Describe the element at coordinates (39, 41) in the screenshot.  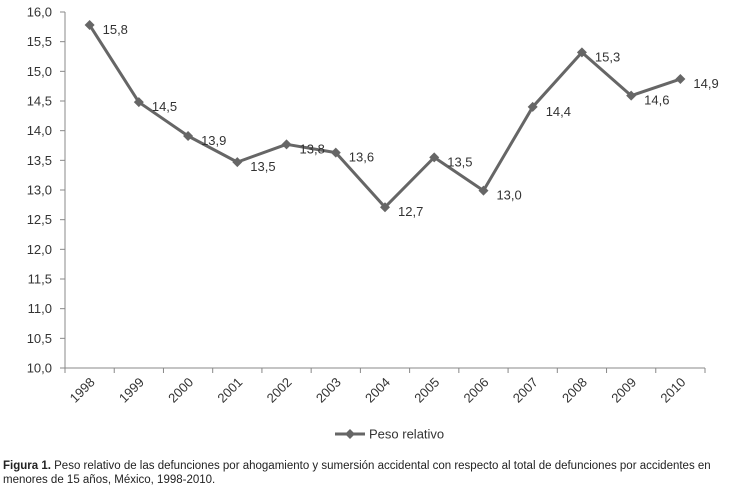
I see `y-tick-label: 15,5` at that location.